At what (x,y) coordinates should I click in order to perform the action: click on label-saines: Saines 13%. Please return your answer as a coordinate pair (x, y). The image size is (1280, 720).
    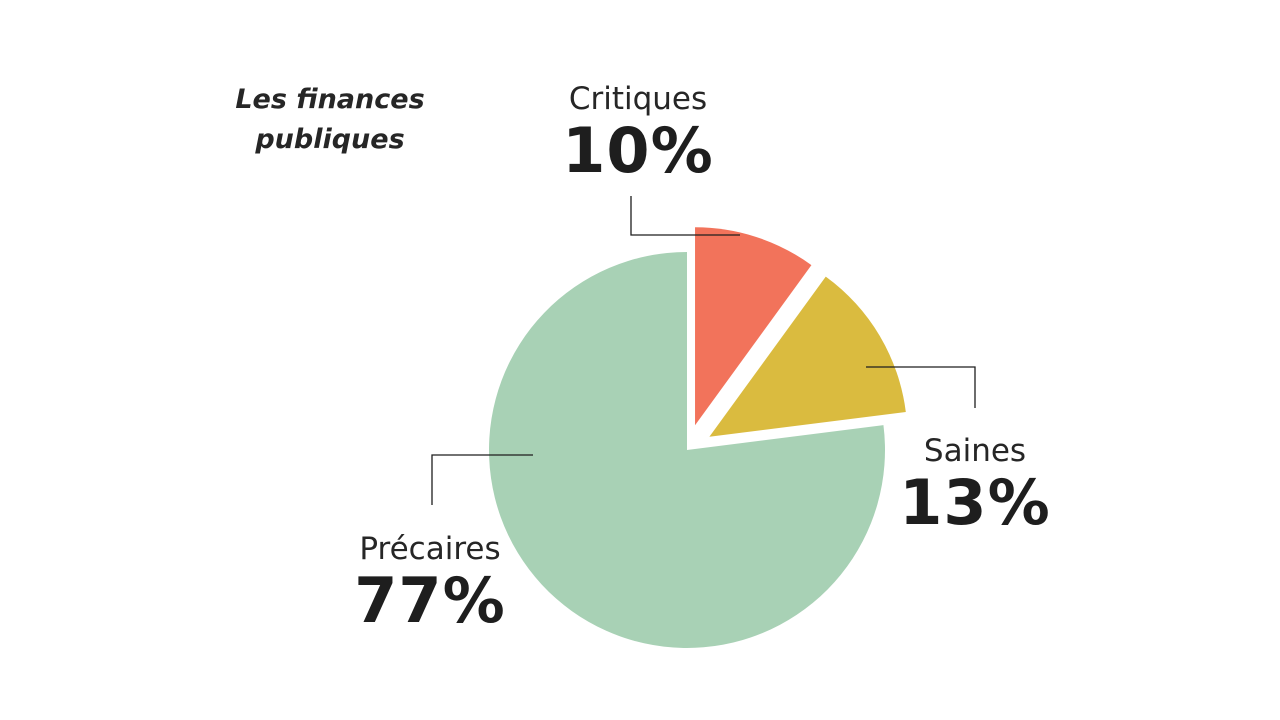
    Looking at the image, I should click on (975, 484).